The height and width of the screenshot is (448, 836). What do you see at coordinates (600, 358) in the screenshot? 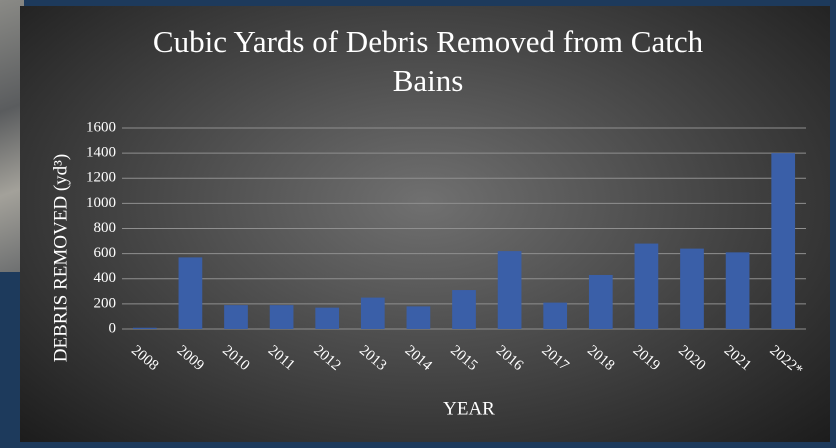
I see `x-tick-label: 2018` at bounding box center [600, 358].